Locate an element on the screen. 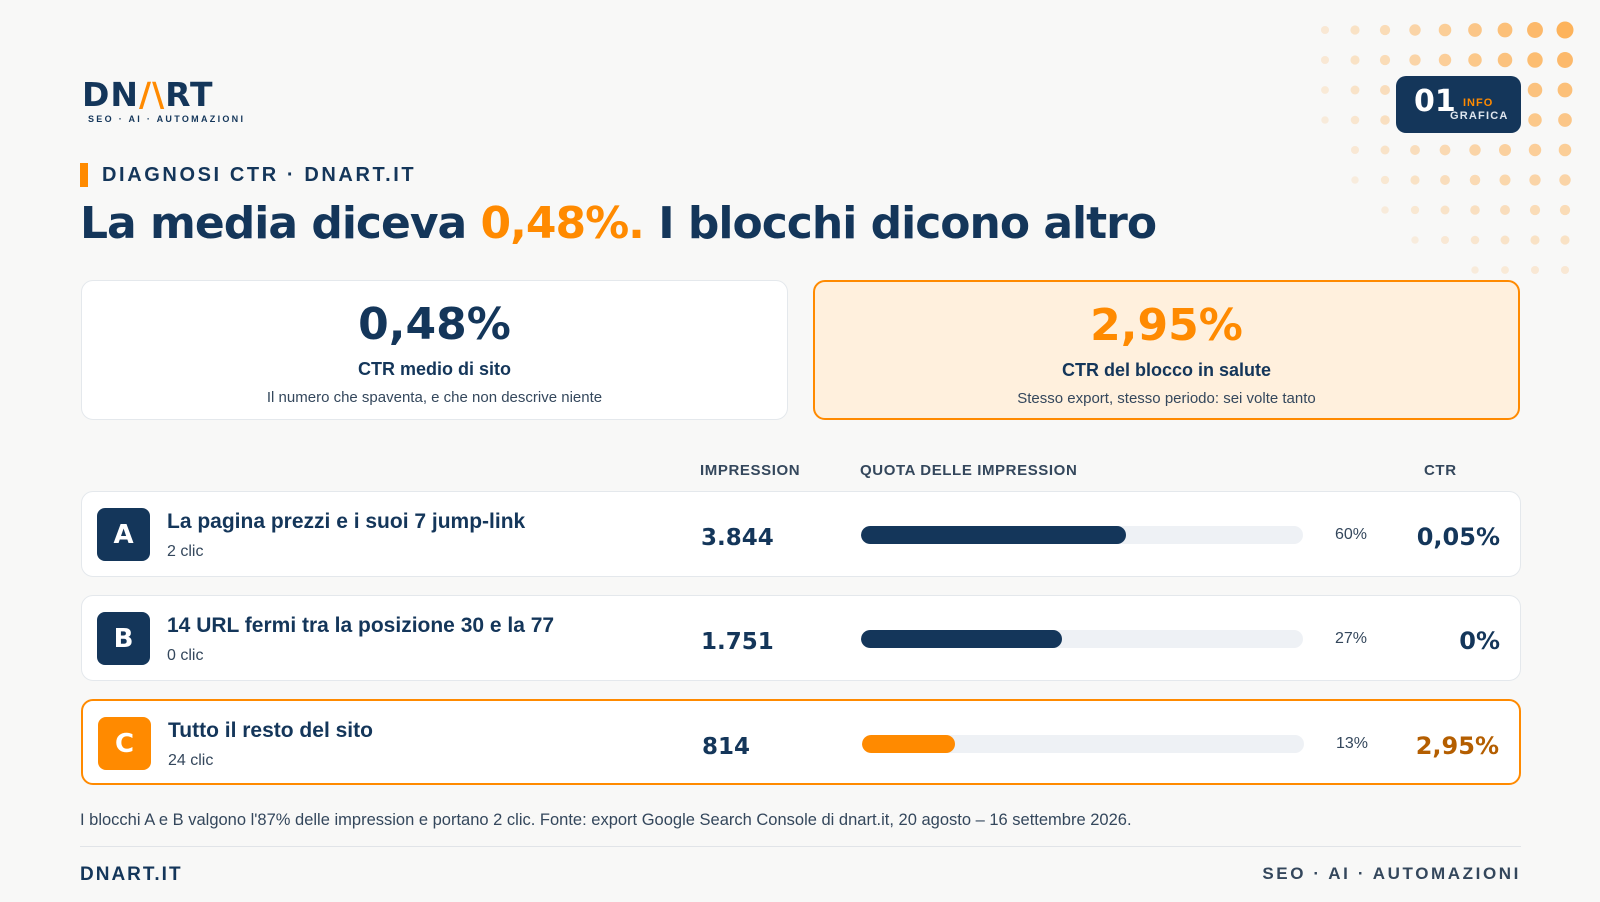 This screenshot has width=1600, height=902. stat-value: 2,95% is located at coordinates (1166, 325).